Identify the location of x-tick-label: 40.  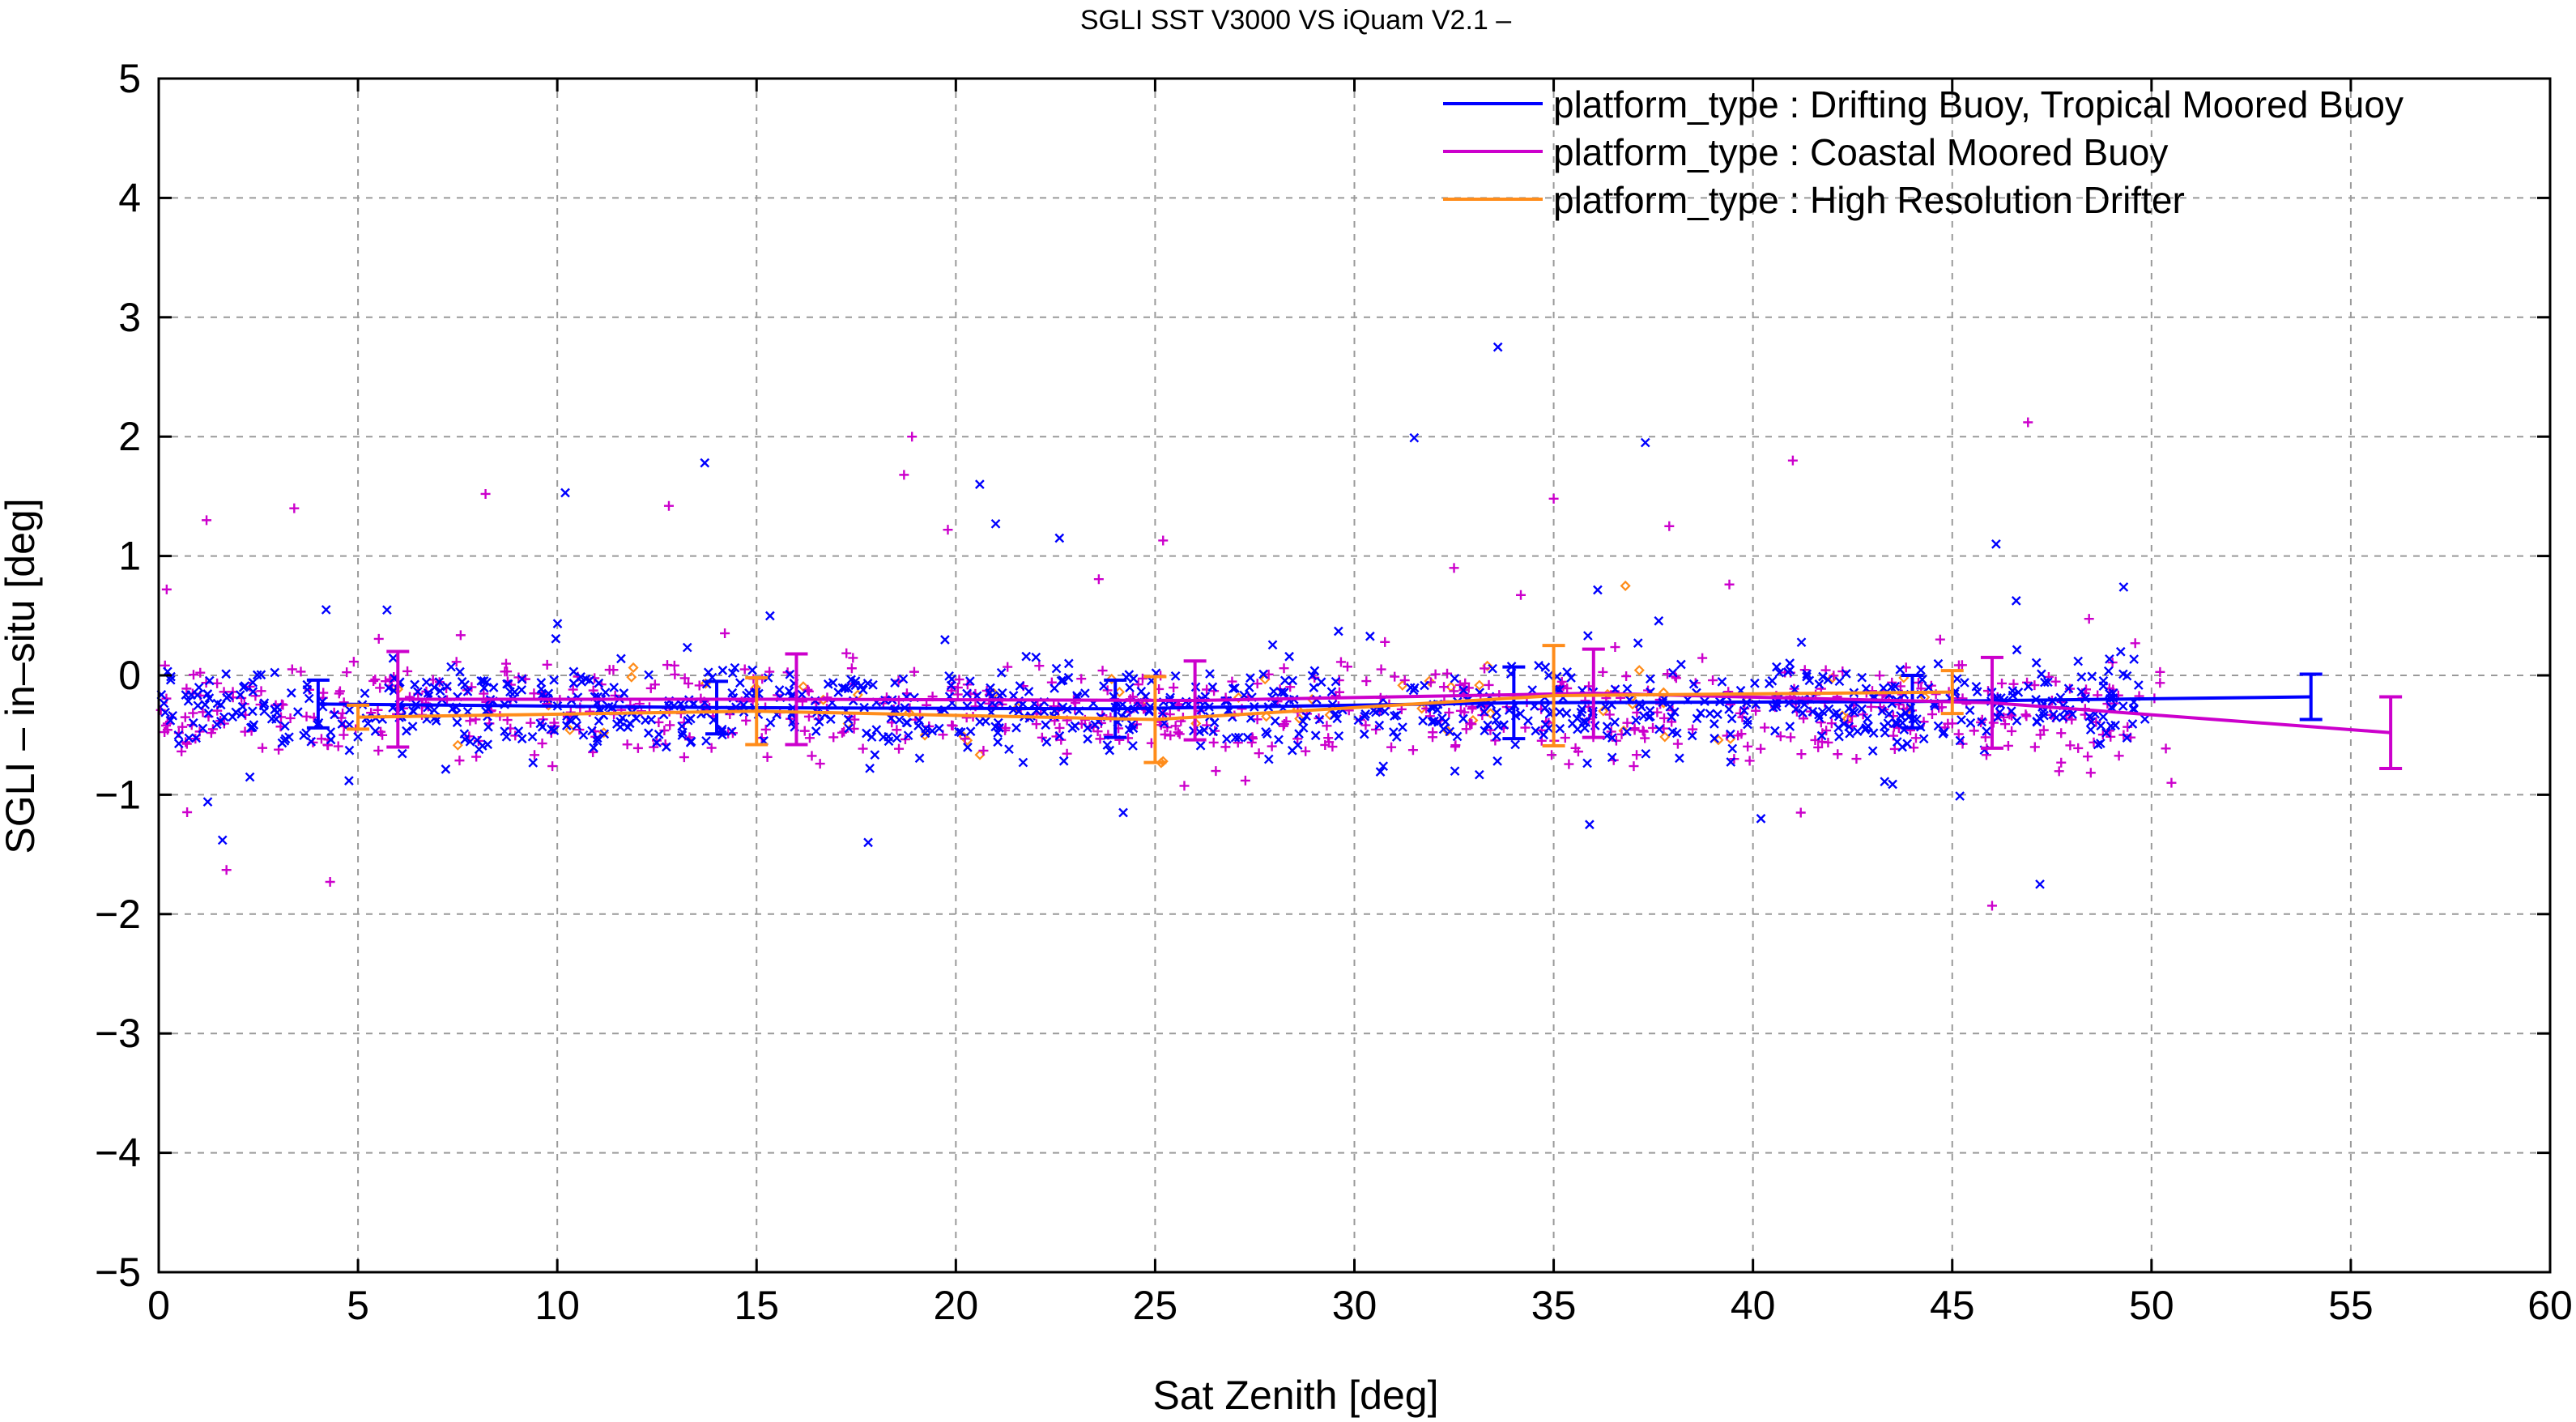
(1753, 1305).